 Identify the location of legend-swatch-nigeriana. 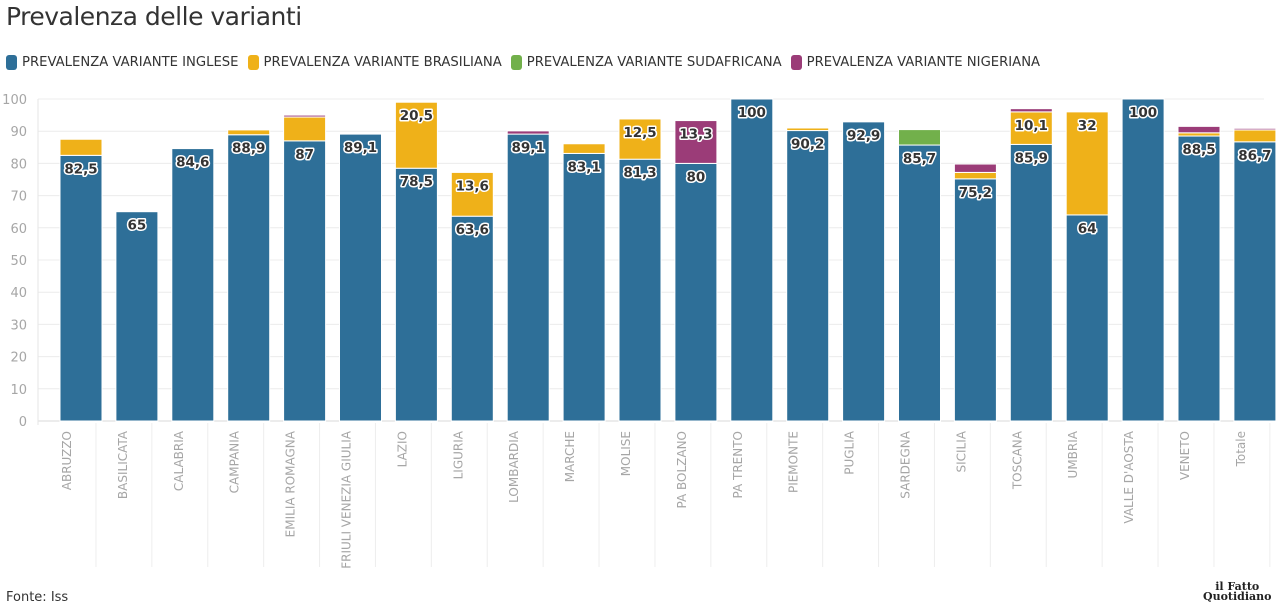
(796, 62).